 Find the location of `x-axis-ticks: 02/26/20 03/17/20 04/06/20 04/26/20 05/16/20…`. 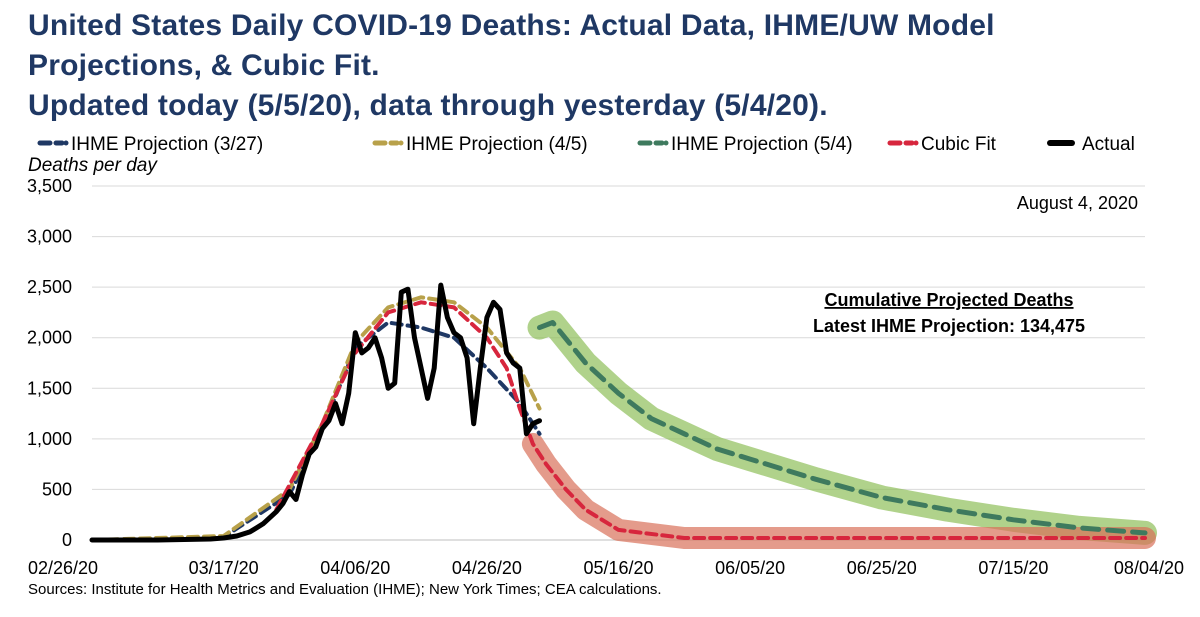

x-axis-ticks: 02/26/20 03/17/20 04/06/20 04/26/20 05/16/20… is located at coordinates (606, 568).